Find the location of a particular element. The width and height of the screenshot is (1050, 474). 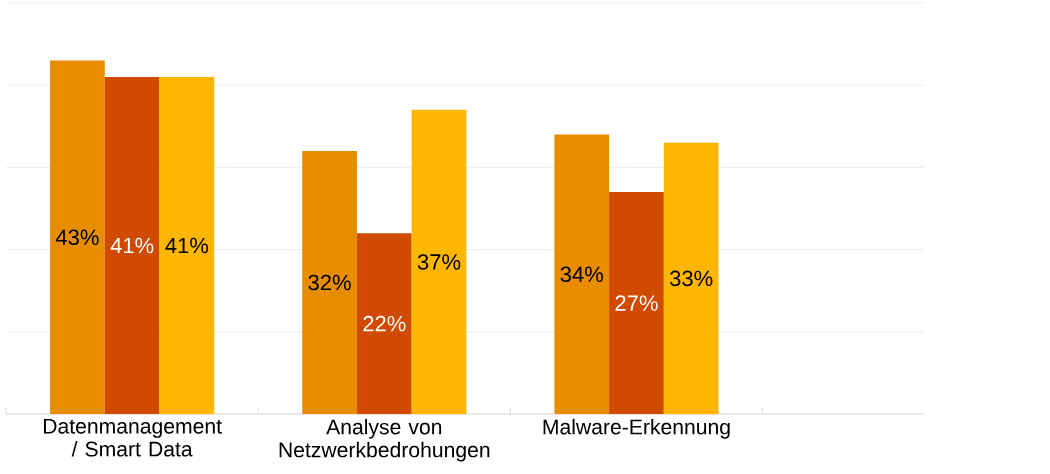

data-label: 43% is located at coordinates (77, 237).